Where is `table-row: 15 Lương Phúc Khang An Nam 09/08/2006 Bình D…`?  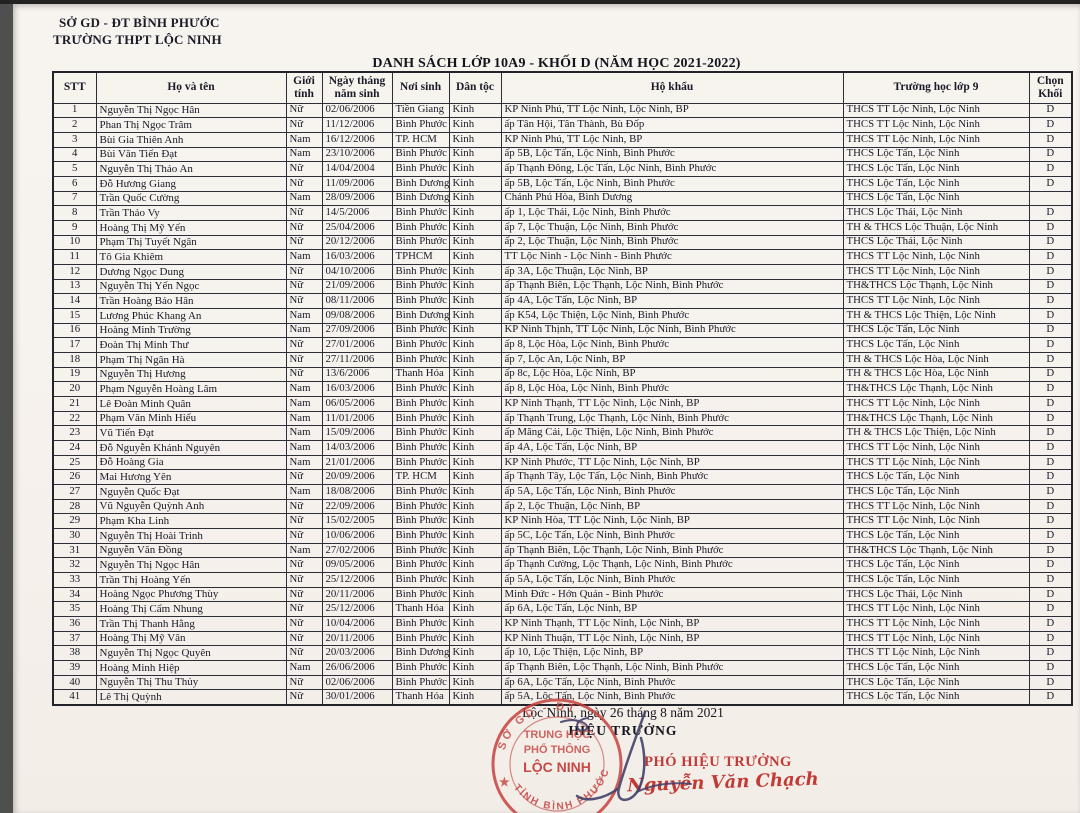
table-row: 15 Lương Phúc Khang An Nam 09/08/2006 Bình D… is located at coordinates (562, 315).